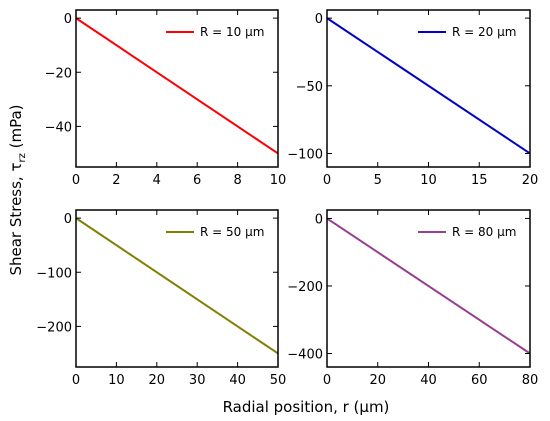  Describe the element at coordinates (116, 180) in the screenshot. I see `x-tick-label: 2` at that location.